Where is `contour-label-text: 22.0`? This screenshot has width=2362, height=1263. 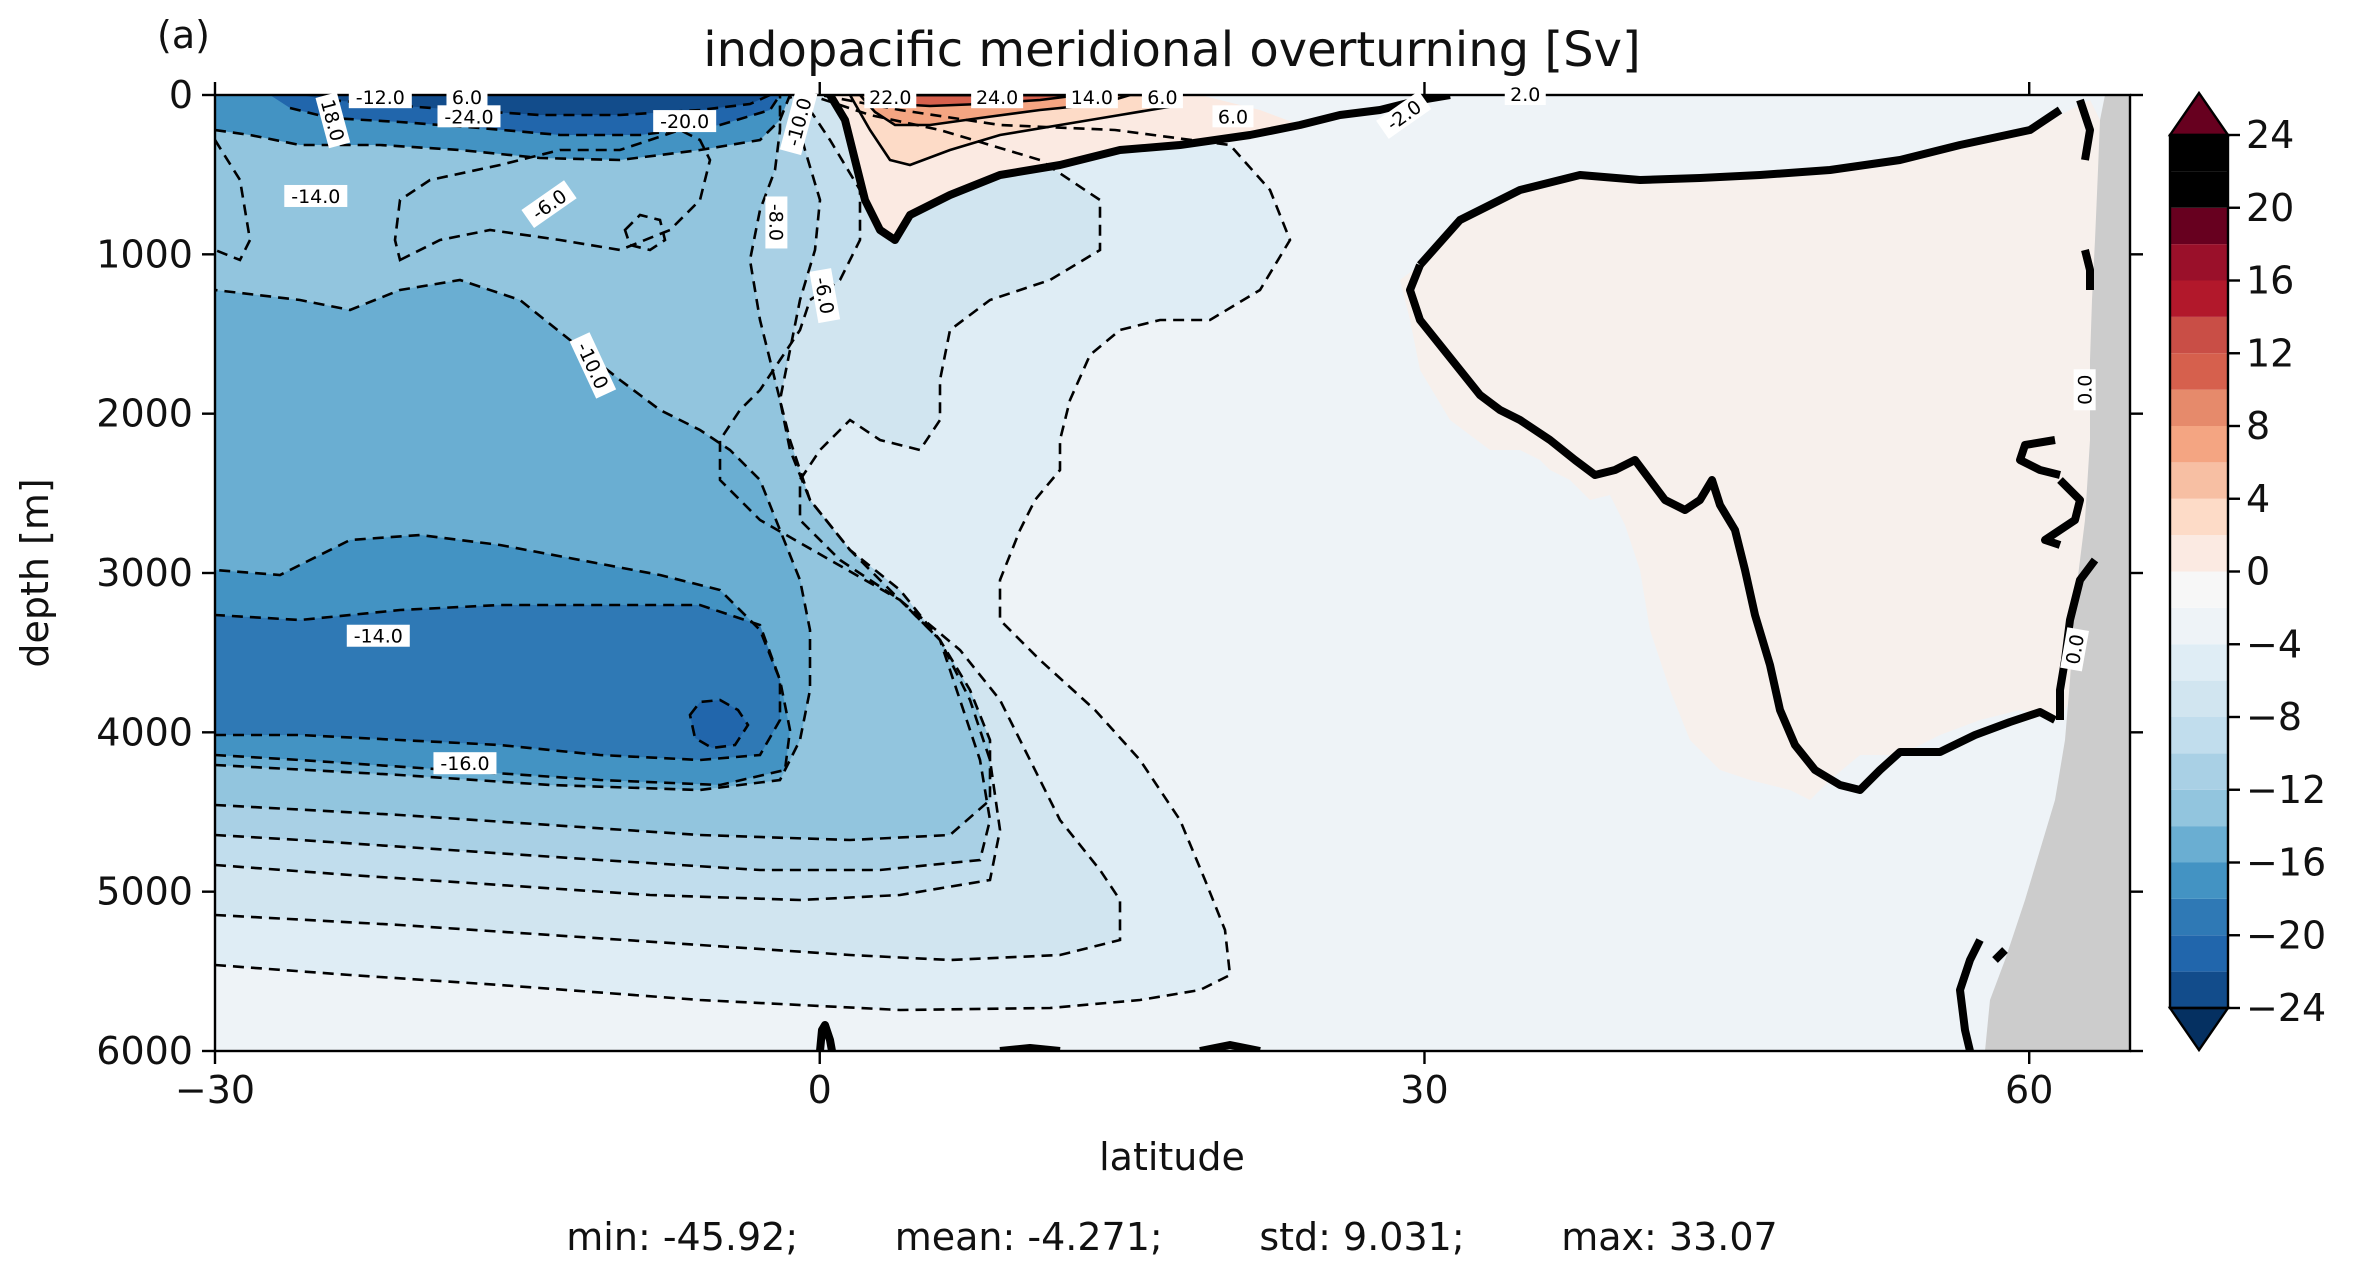
contour-label-text: 22.0 is located at coordinates (890, 98).